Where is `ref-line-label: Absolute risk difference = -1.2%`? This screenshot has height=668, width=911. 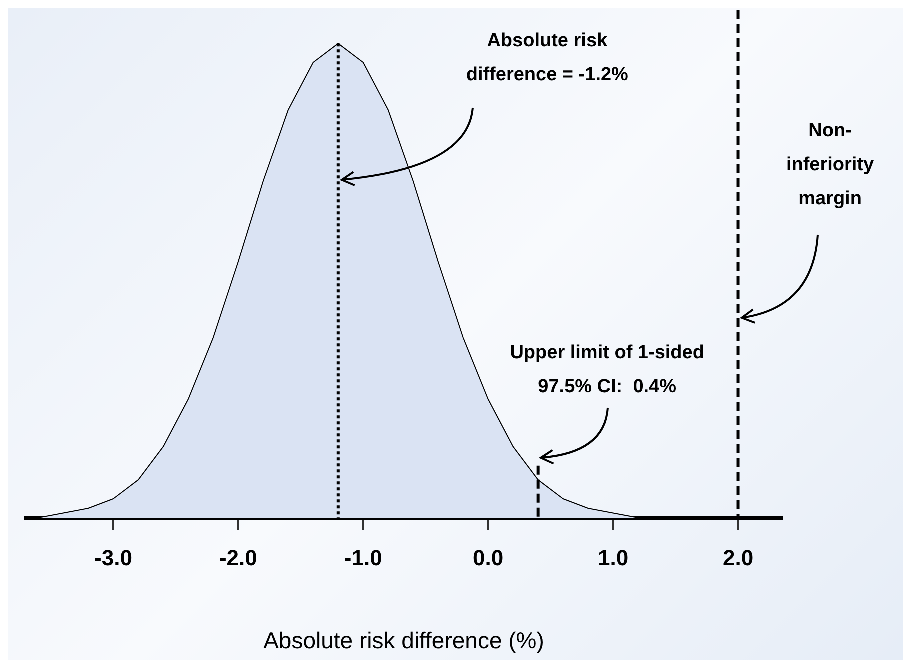 ref-line-label: Absolute risk difference = -1.2% is located at coordinates (547, 58).